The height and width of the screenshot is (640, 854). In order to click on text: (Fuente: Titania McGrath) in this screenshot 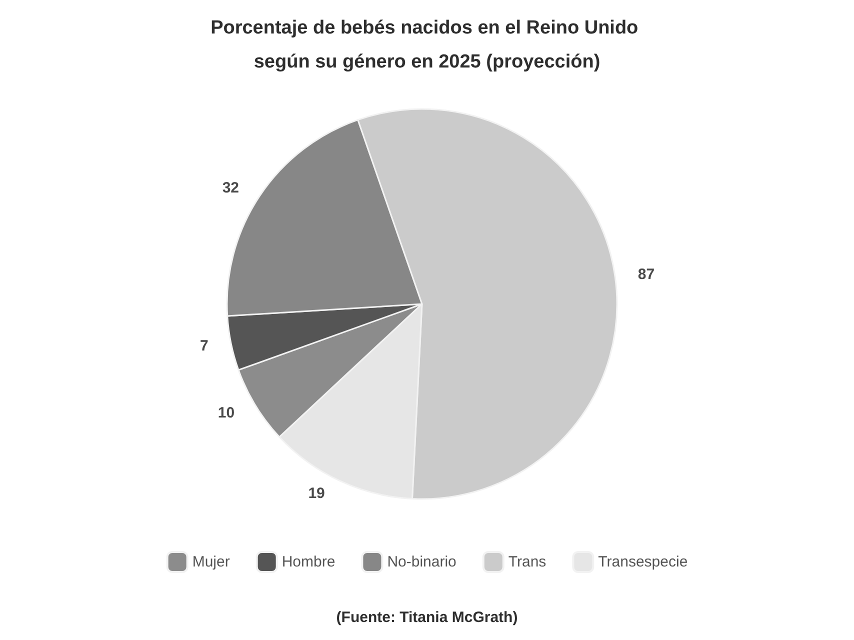, I will do `click(427, 617)`.